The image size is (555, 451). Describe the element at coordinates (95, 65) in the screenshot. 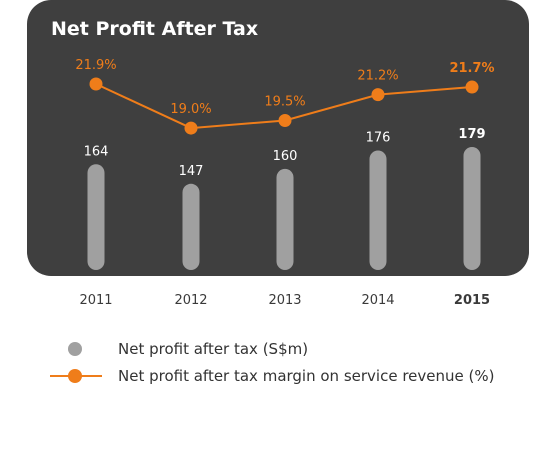

I see `margin-value-label-2011: 21.9%` at that location.